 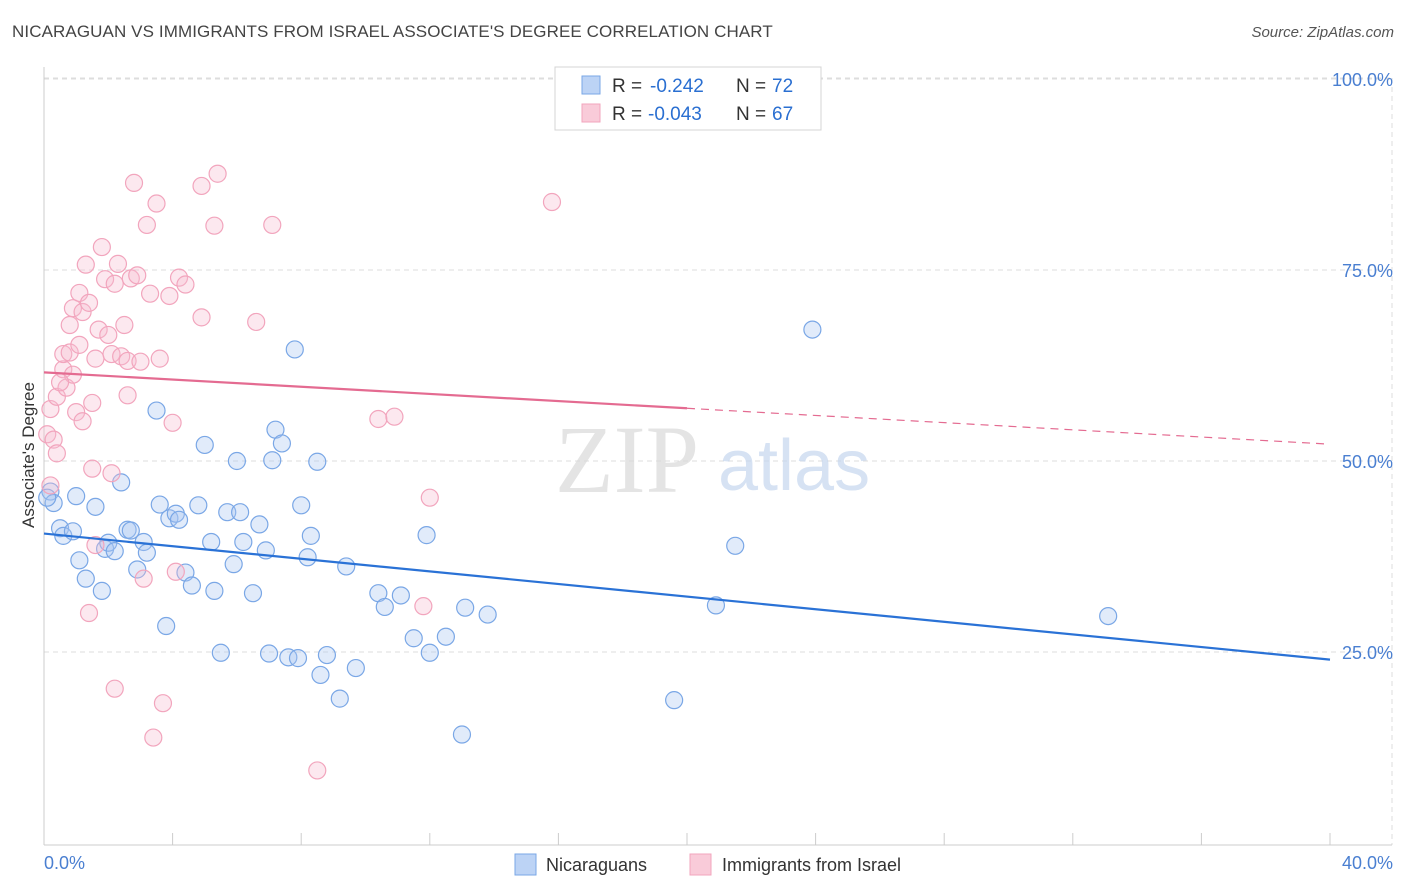 I want to click on y-tick-label: 25.0%, so click(x=1367, y=653).